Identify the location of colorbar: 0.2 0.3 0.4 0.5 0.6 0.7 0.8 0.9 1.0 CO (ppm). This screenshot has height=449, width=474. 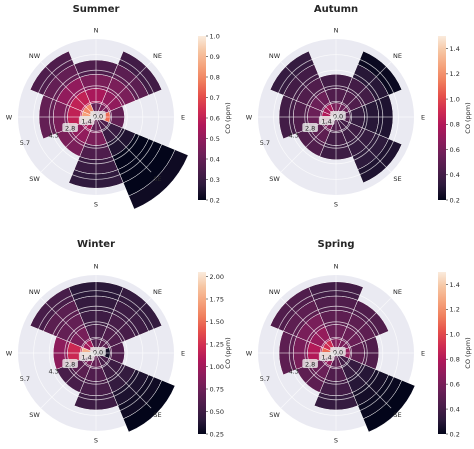
(215, 118).